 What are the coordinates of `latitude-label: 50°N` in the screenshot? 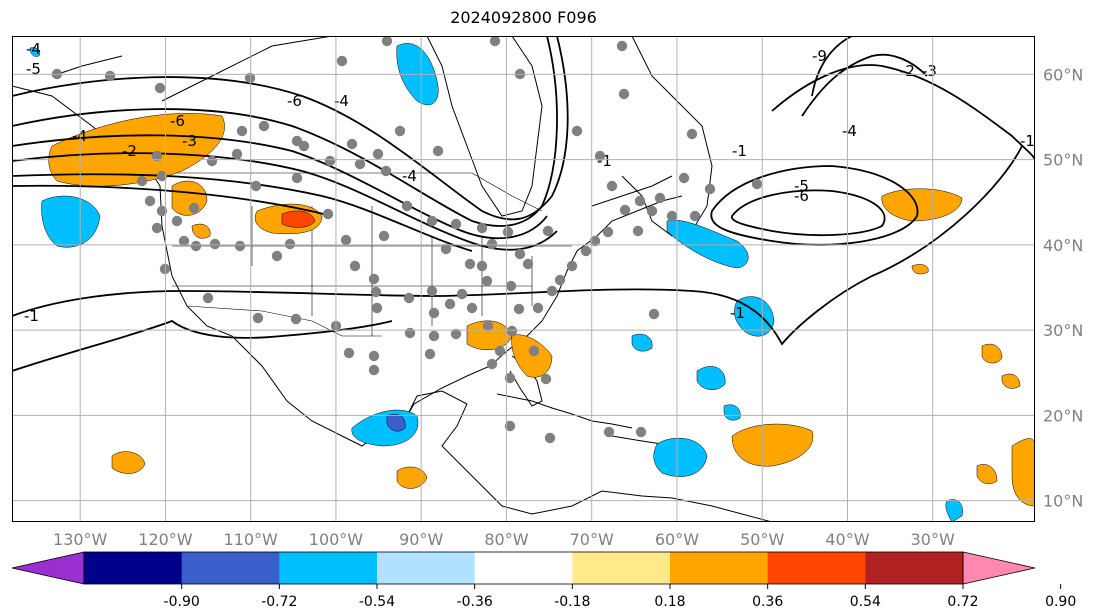 It's located at (1063, 160).